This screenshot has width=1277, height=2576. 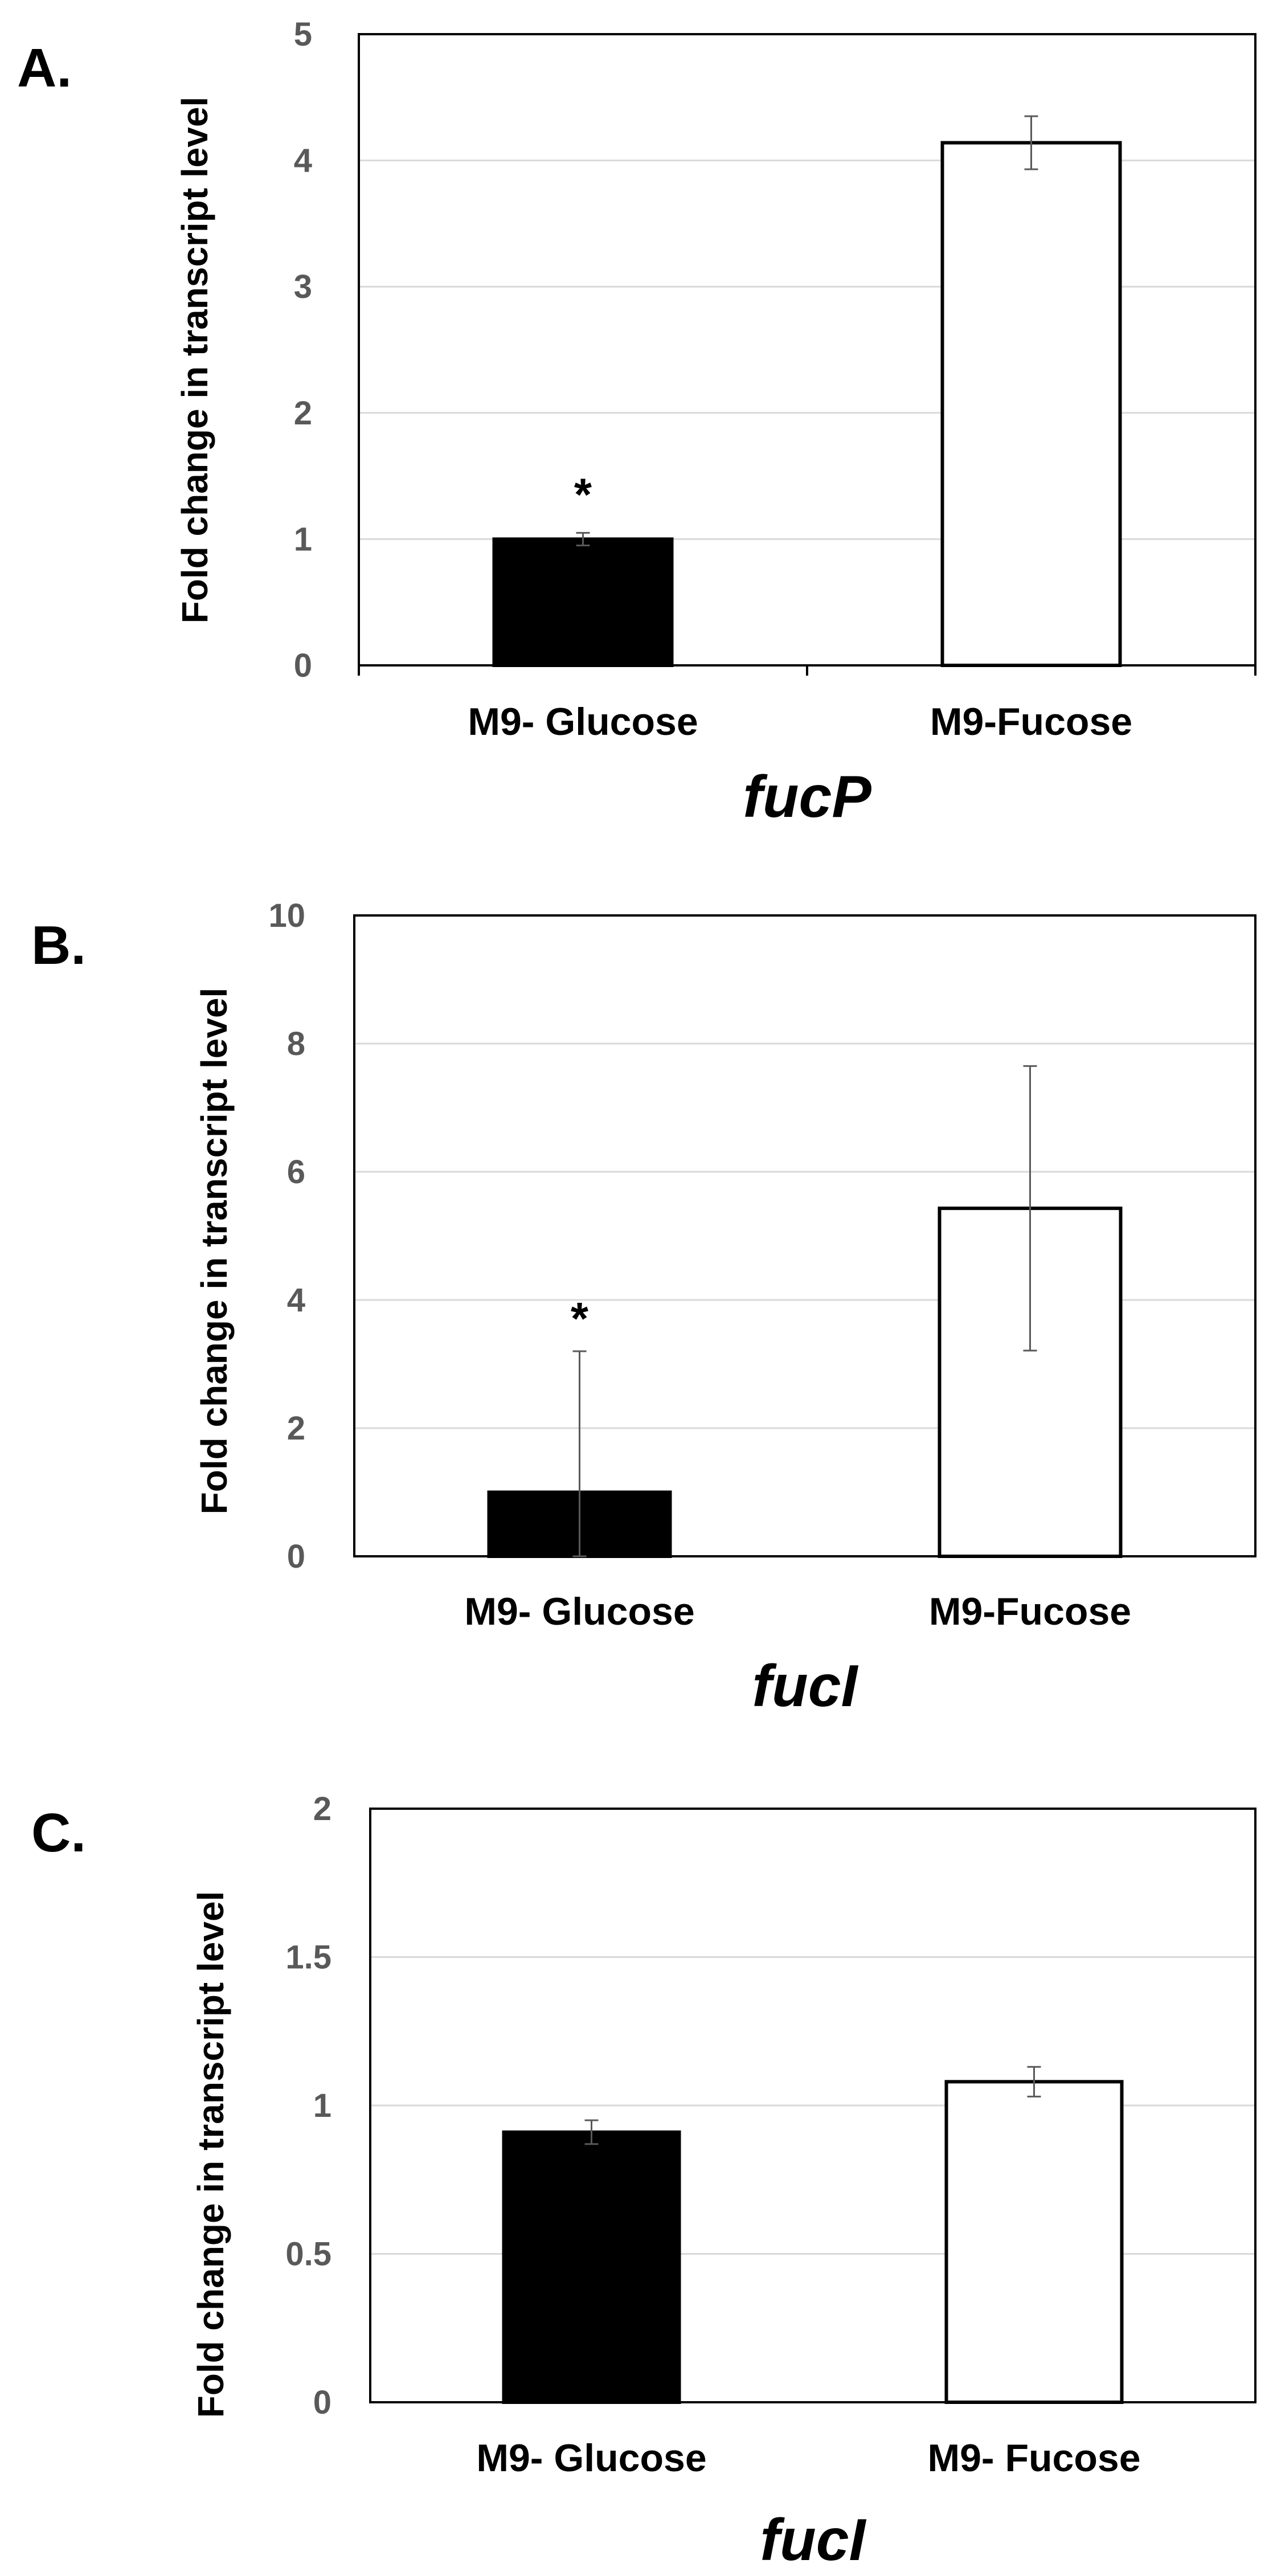 I want to click on panel-b-y-tick: 4, so click(x=296, y=1300).